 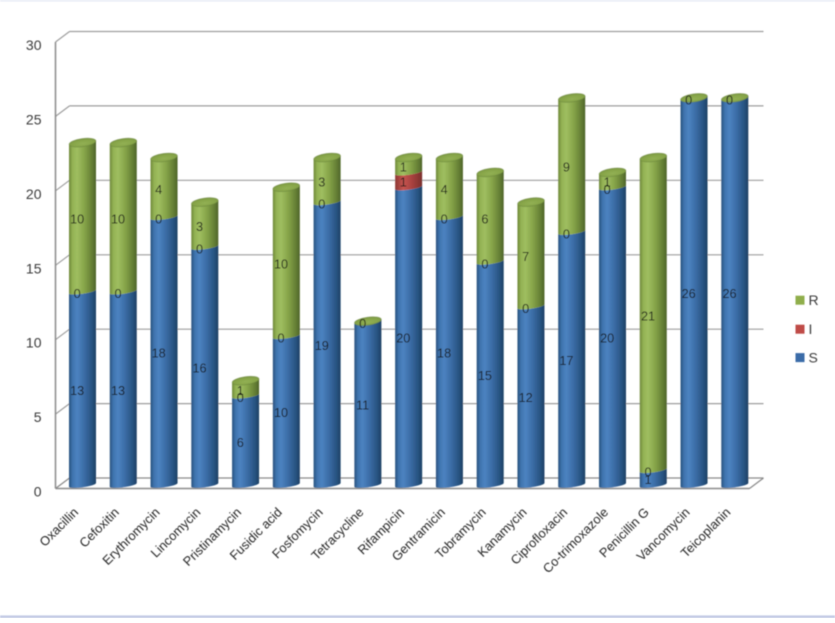 What do you see at coordinates (322, 346) in the screenshot?
I see `svg-text: 19` at bounding box center [322, 346].